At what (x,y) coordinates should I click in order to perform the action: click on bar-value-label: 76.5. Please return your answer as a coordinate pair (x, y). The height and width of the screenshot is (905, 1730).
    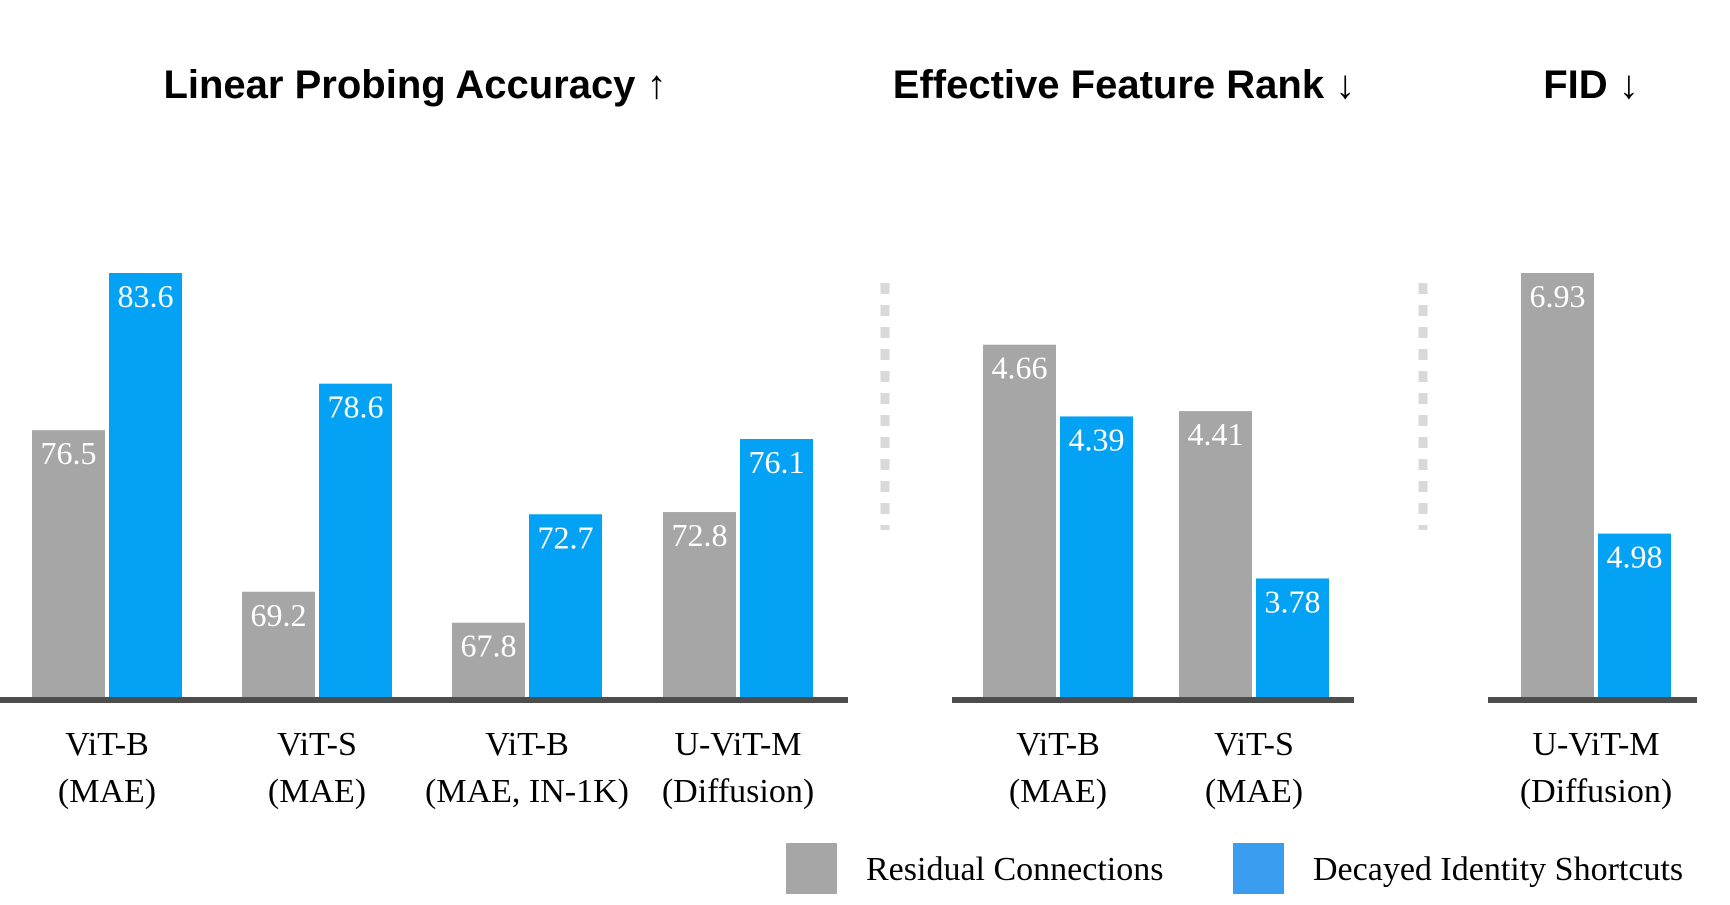
    Looking at the image, I should click on (69, 453).